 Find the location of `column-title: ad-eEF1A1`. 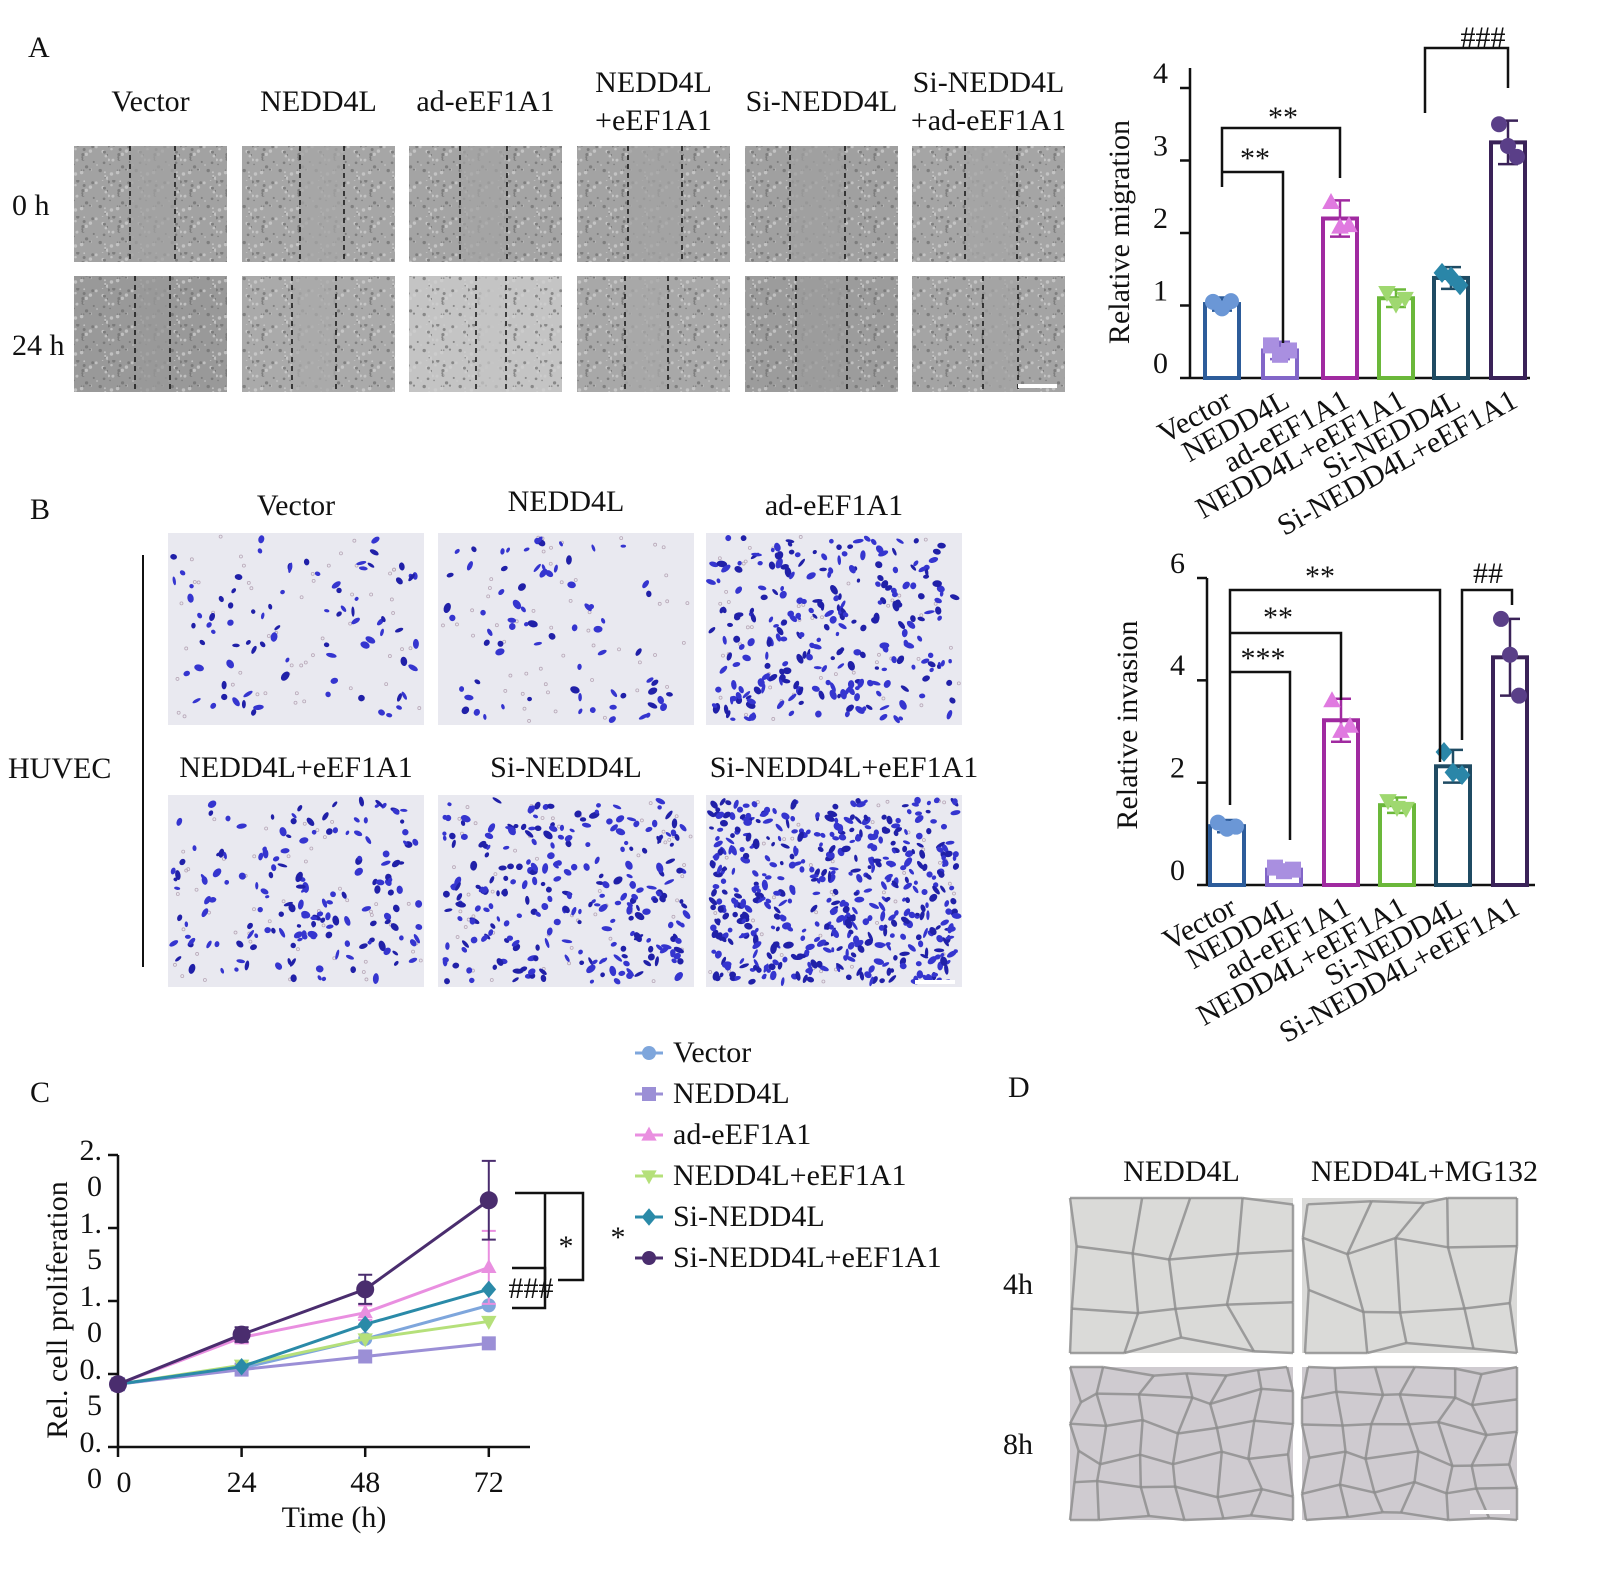

column-title: ad-eEF1A1 is located at coordinates (485, 101).